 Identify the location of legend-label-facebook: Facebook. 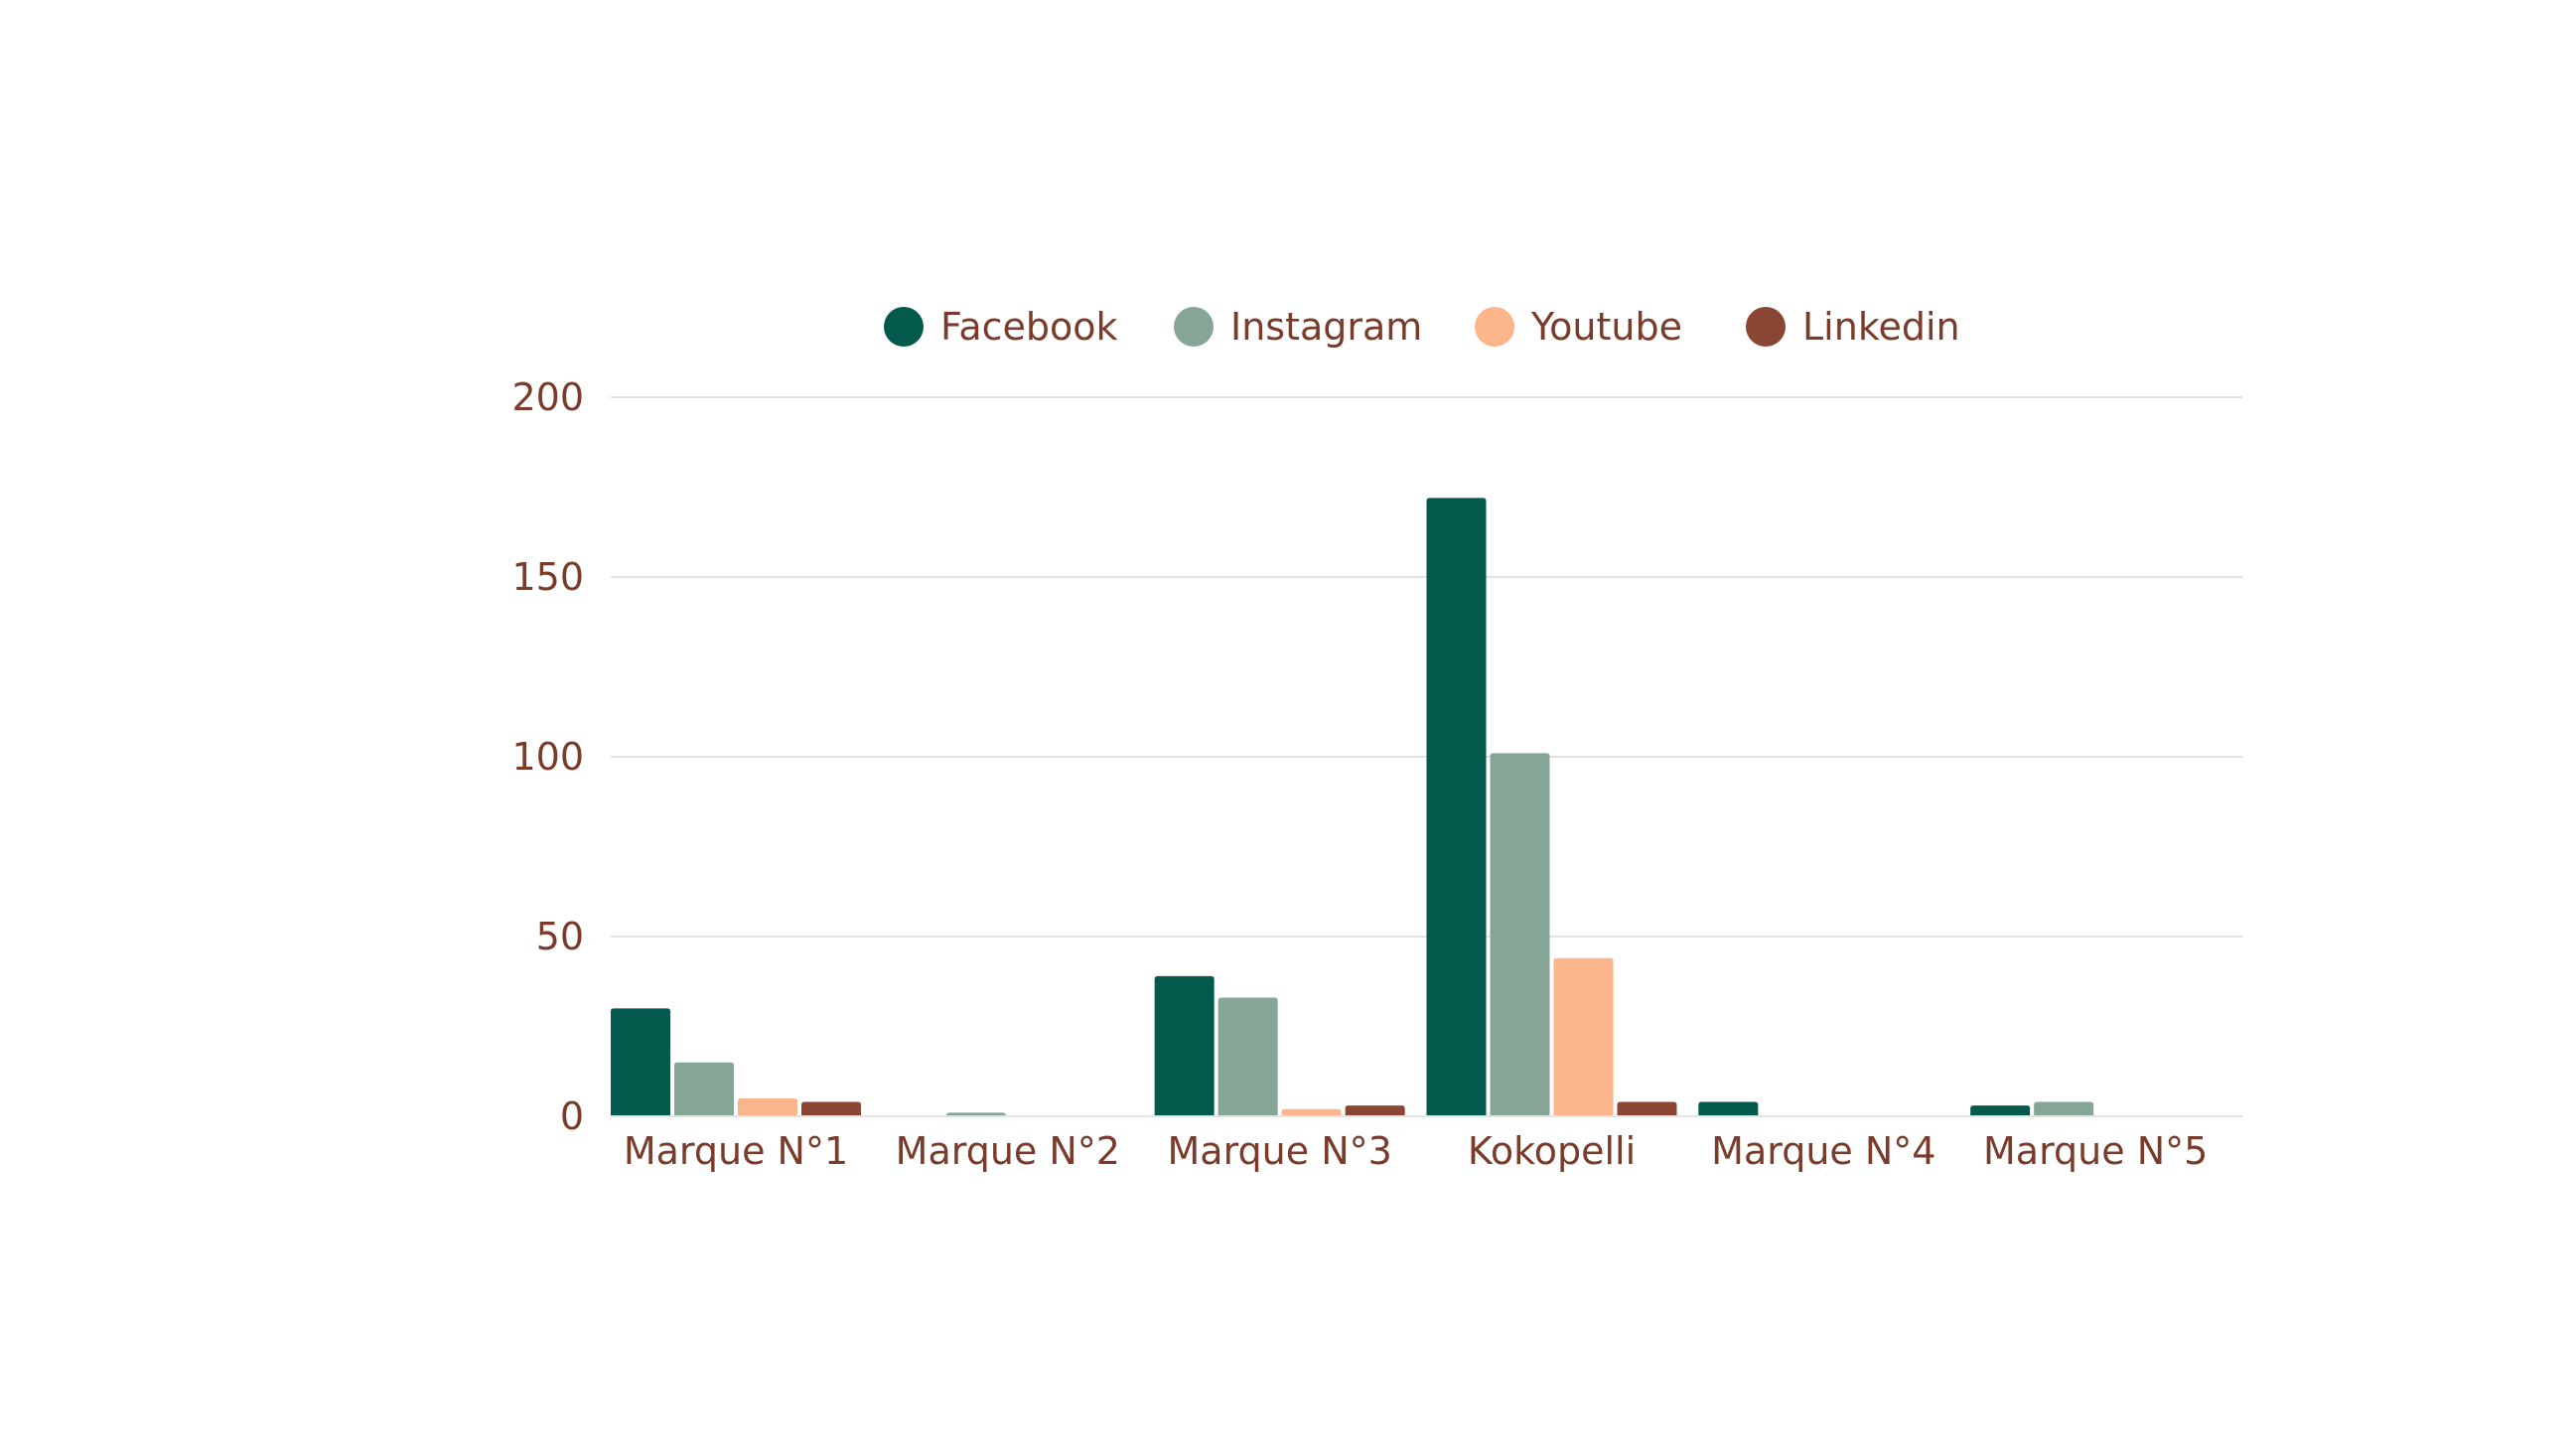
(1029, 327).